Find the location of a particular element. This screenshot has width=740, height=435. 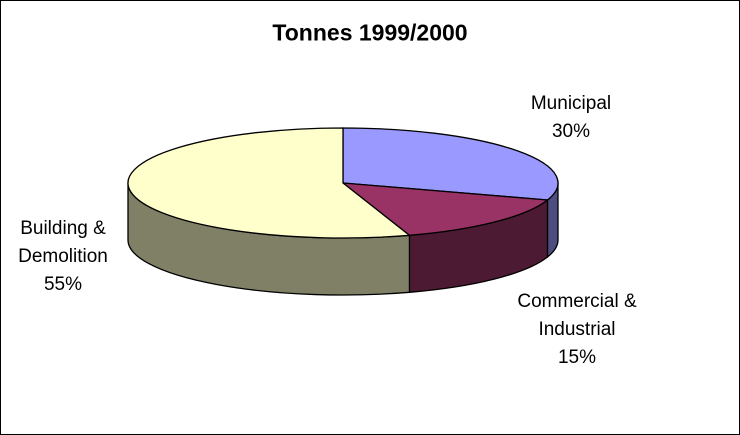

slice-label: Commercial & Industrial 15% is located at coordinates (577, 330).